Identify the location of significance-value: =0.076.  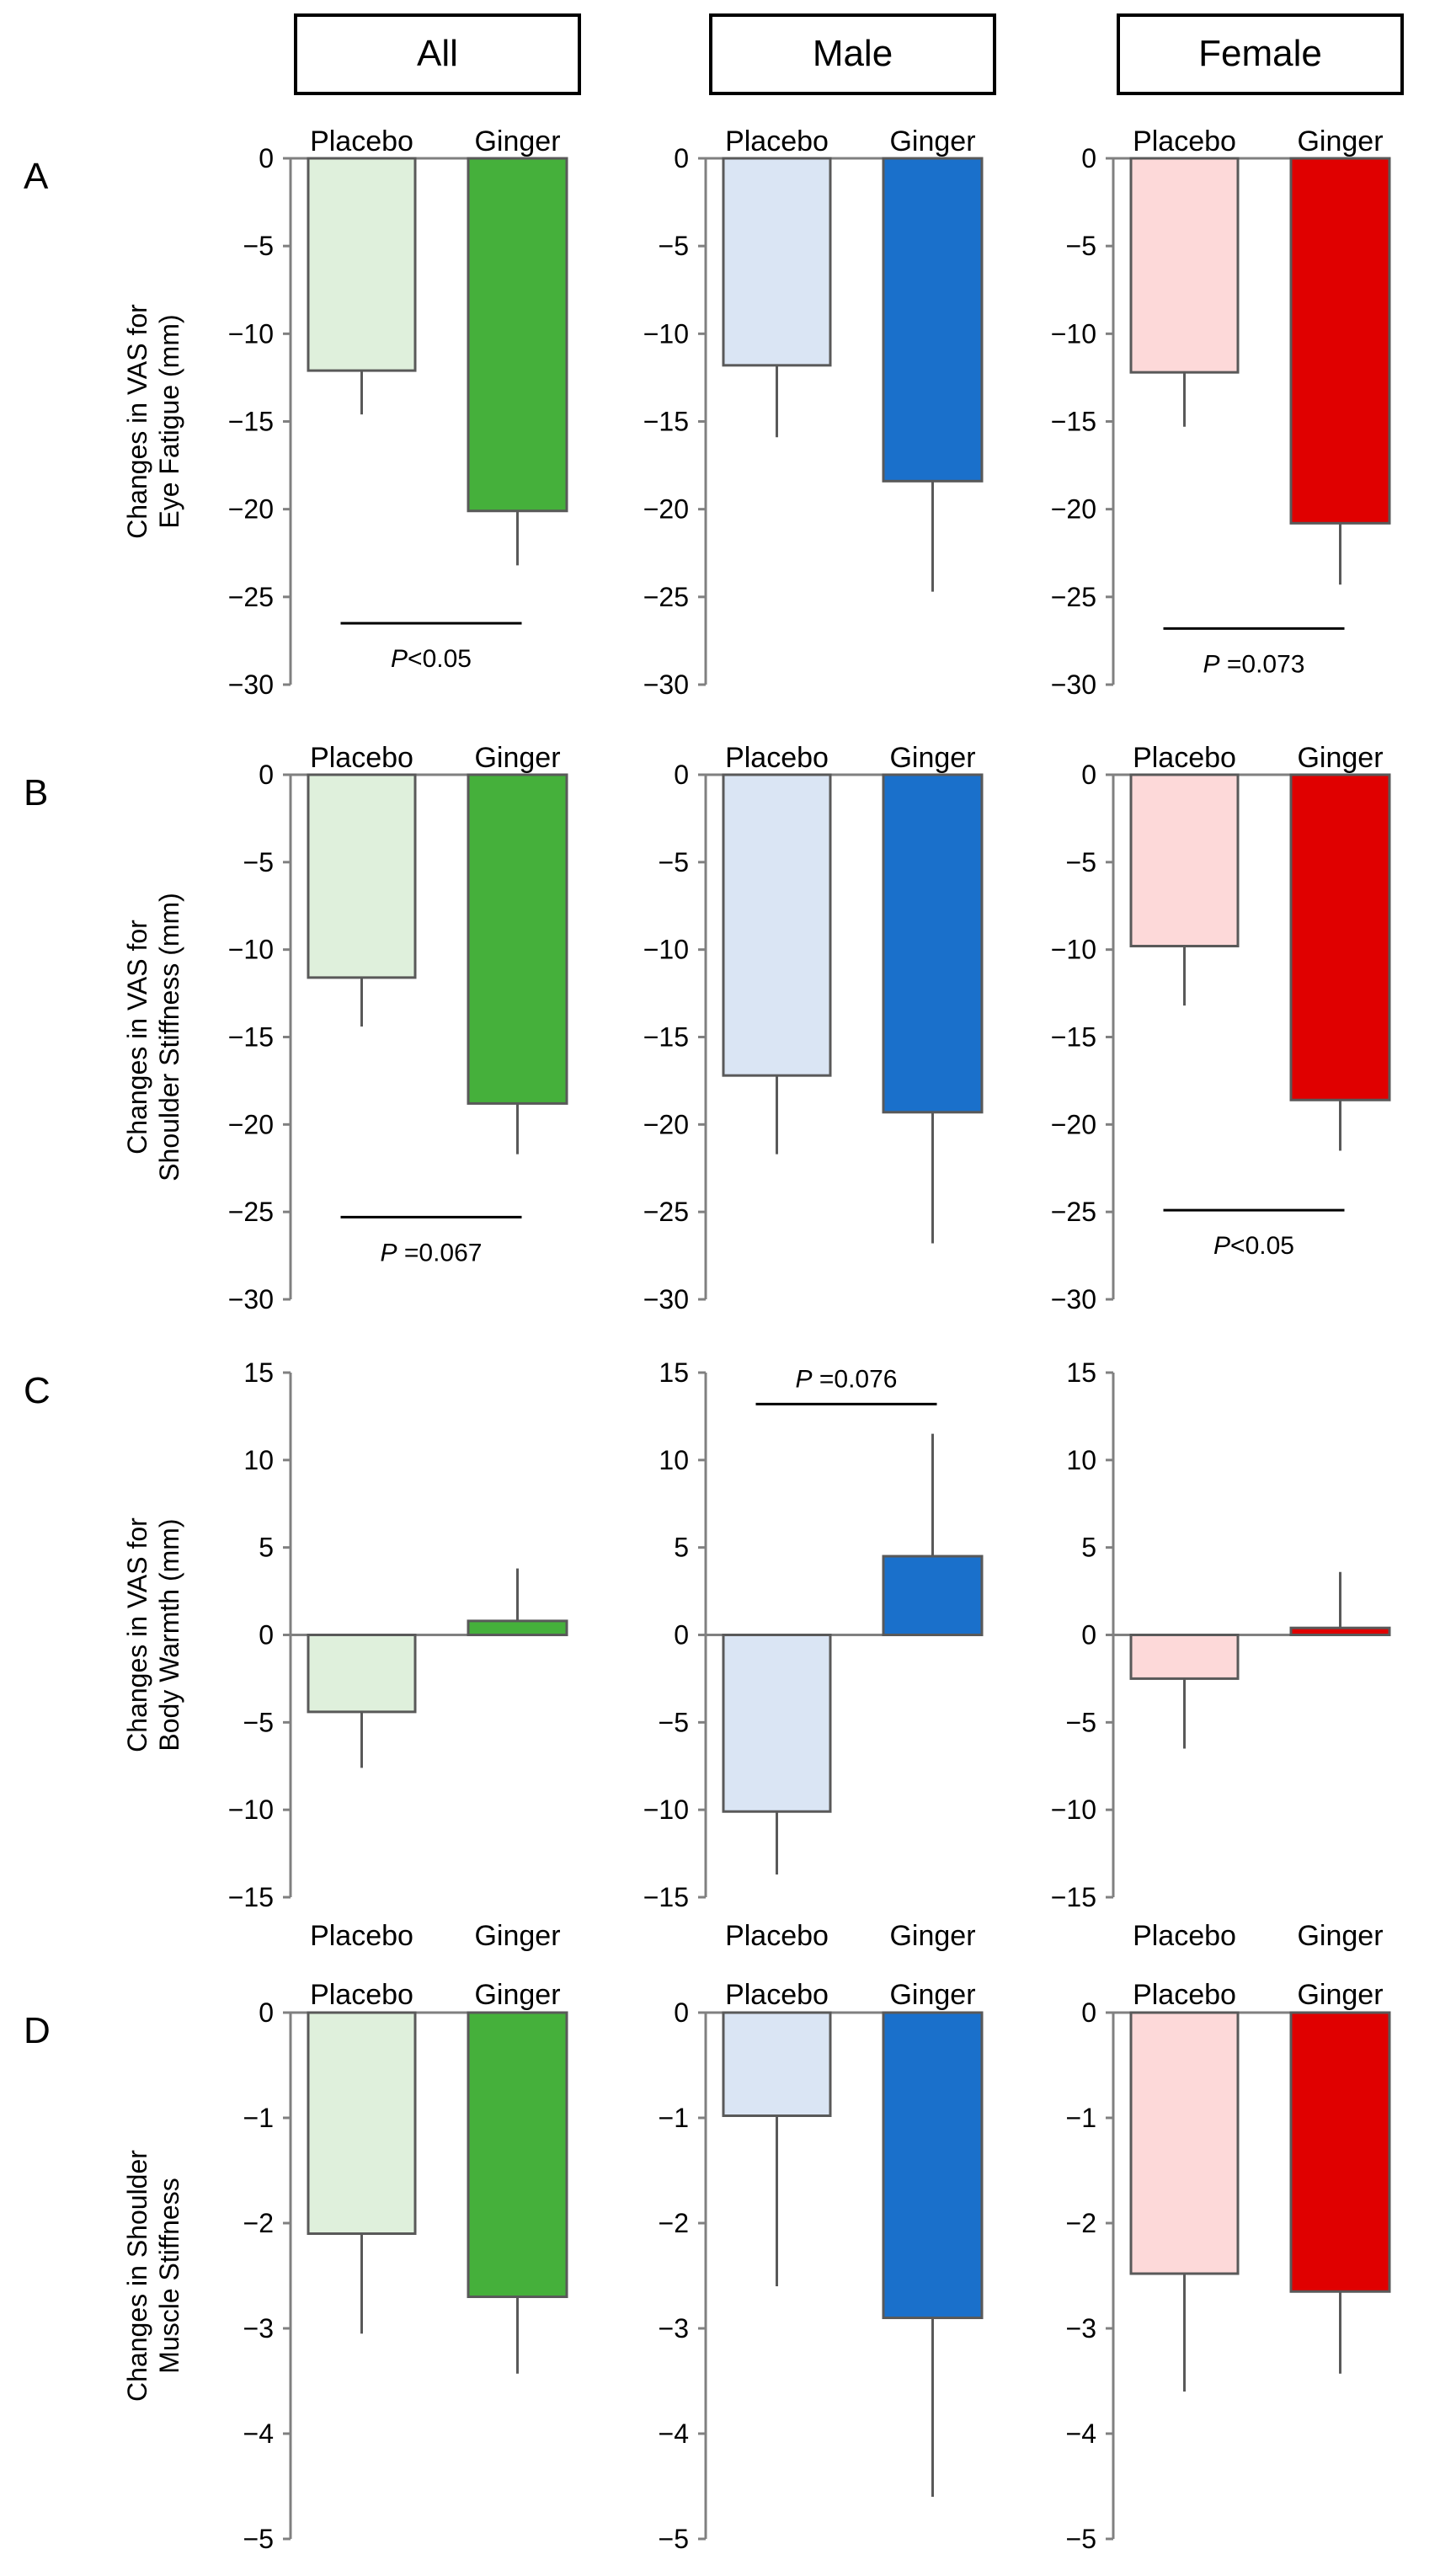
(855, 1379).